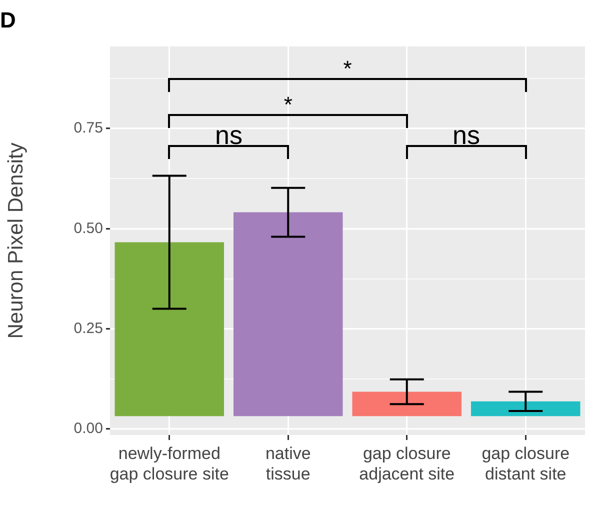 The width and height of the screenshot is (599, 509). Describe the element at coordinates (407, 464) in the screenshot. I see `x-tick-label: gap closure adjacent site` at that location.